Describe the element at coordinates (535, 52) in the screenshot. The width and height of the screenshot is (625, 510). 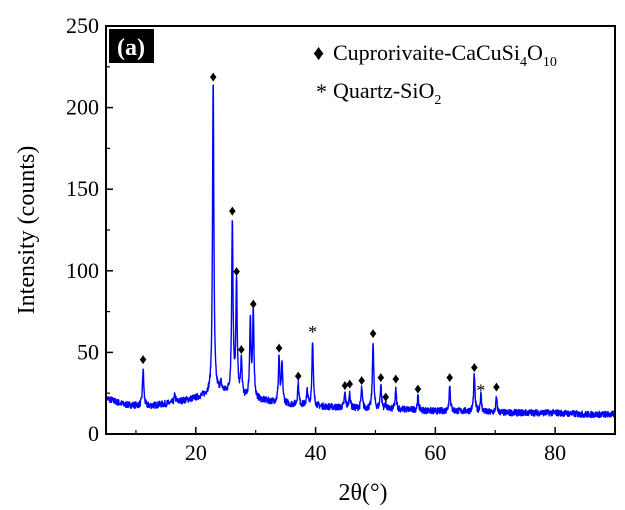
I see `legend-label-cuprorivaite-mid: O` at that location.